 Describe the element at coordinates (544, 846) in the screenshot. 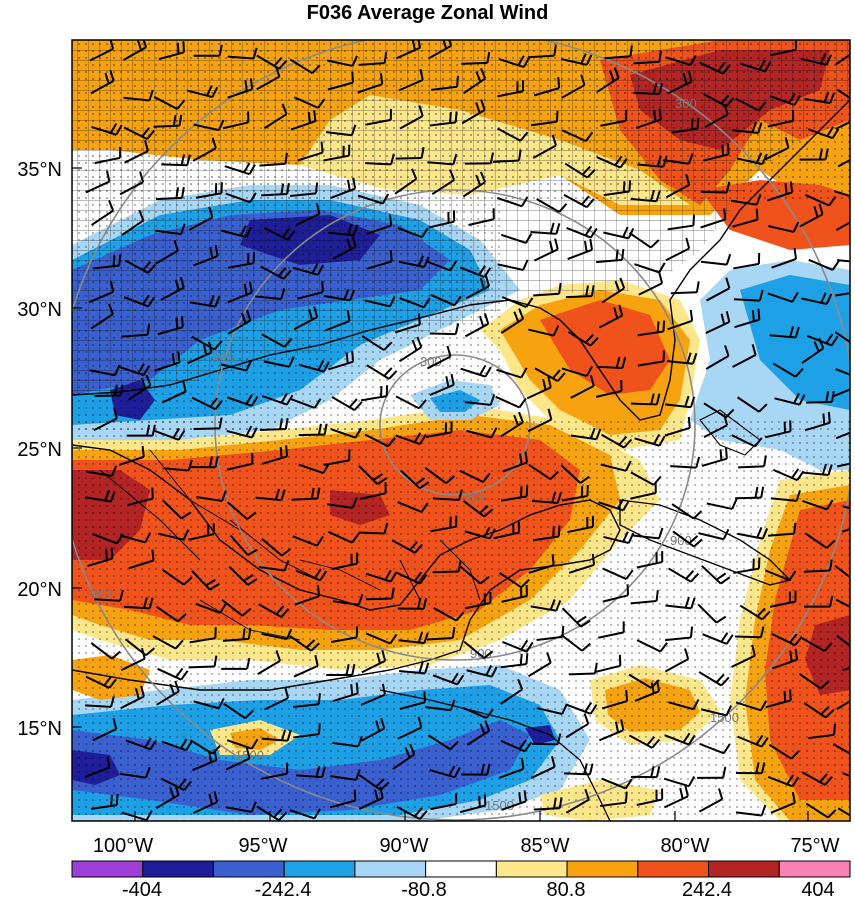

I see `lon-label: 85°W` at that location.